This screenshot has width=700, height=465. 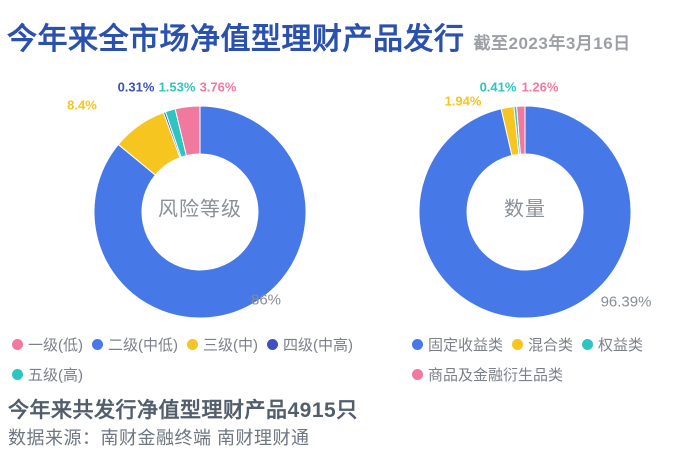 I want to click on legend-label: 四级(中高), so click(x=318, y=345).